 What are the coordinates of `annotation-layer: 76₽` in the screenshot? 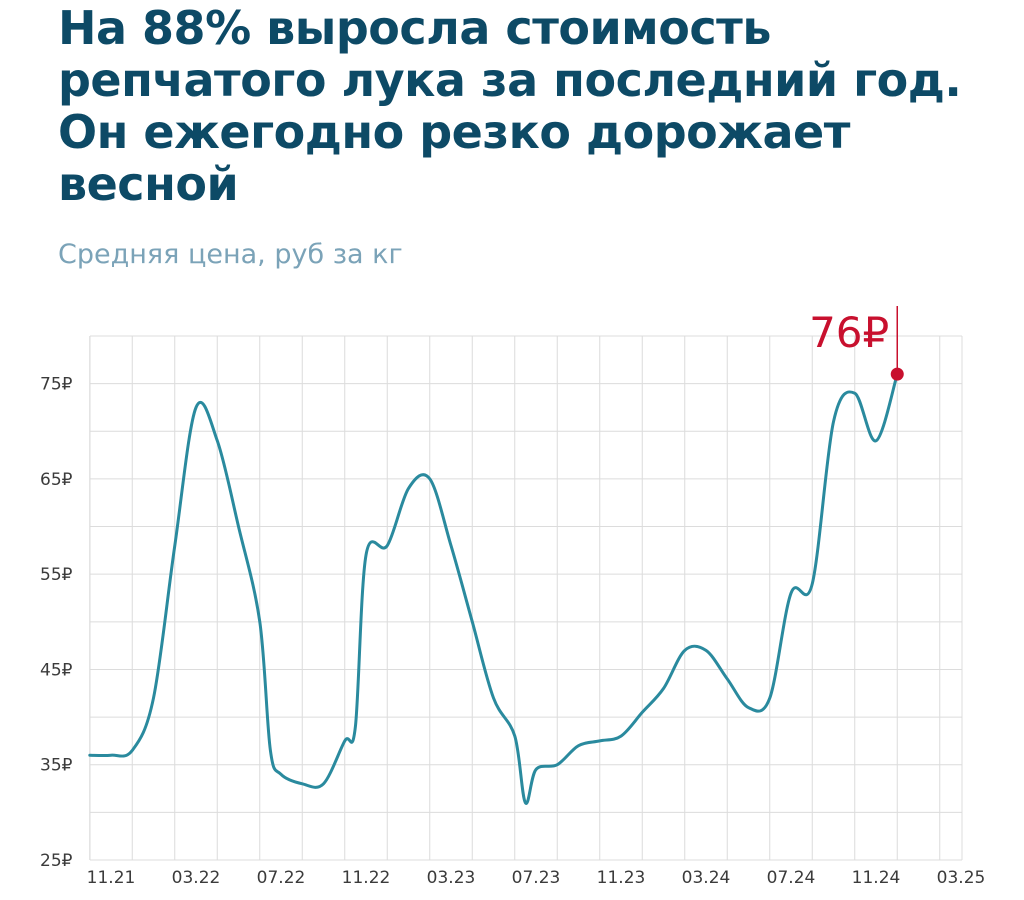 It's located at (856, 343).